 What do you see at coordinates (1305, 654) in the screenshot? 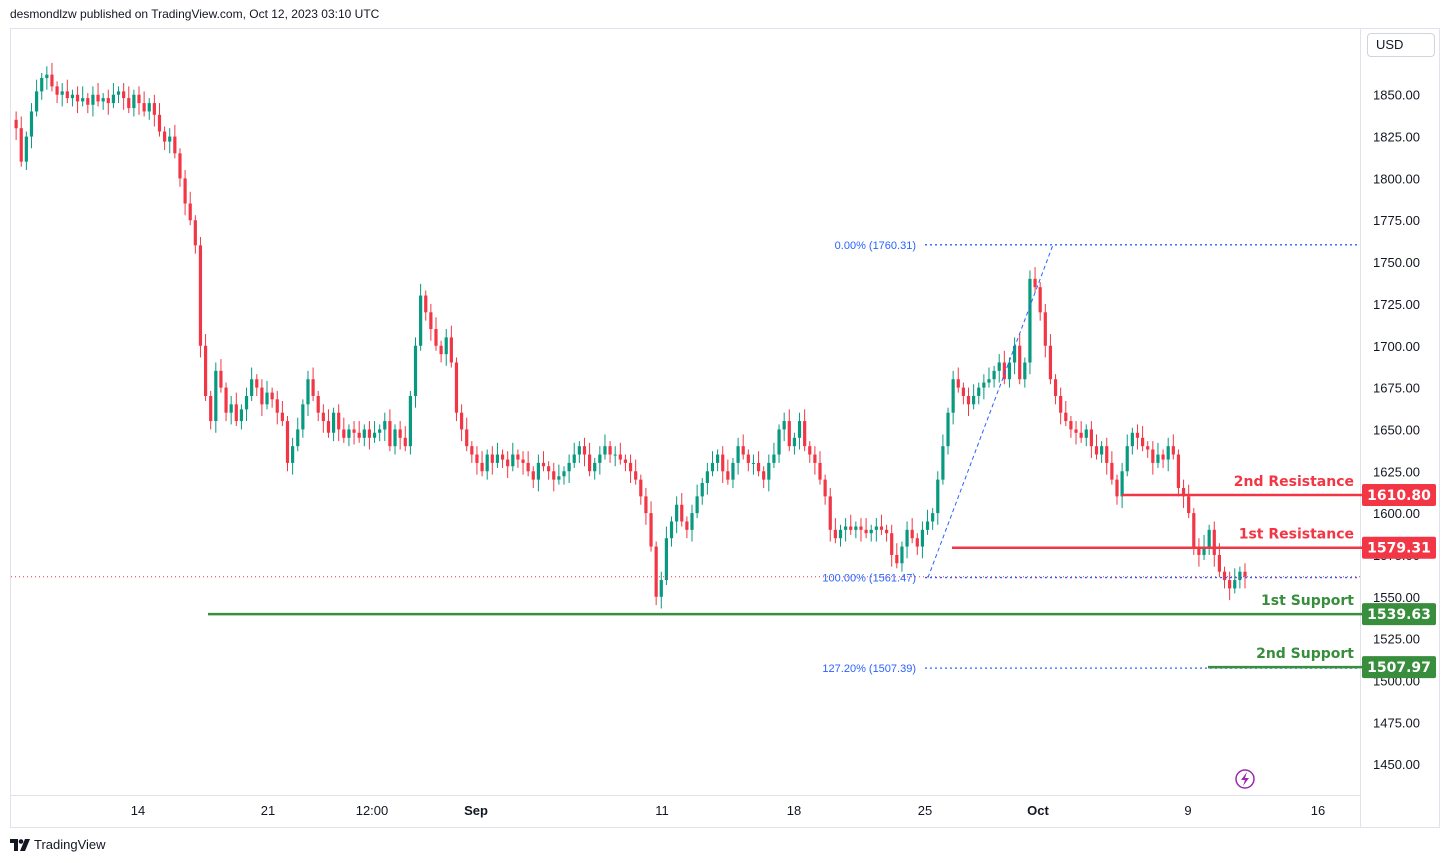
I see `level-name-label: 2nd Support` at bounding box center [1305, 654].